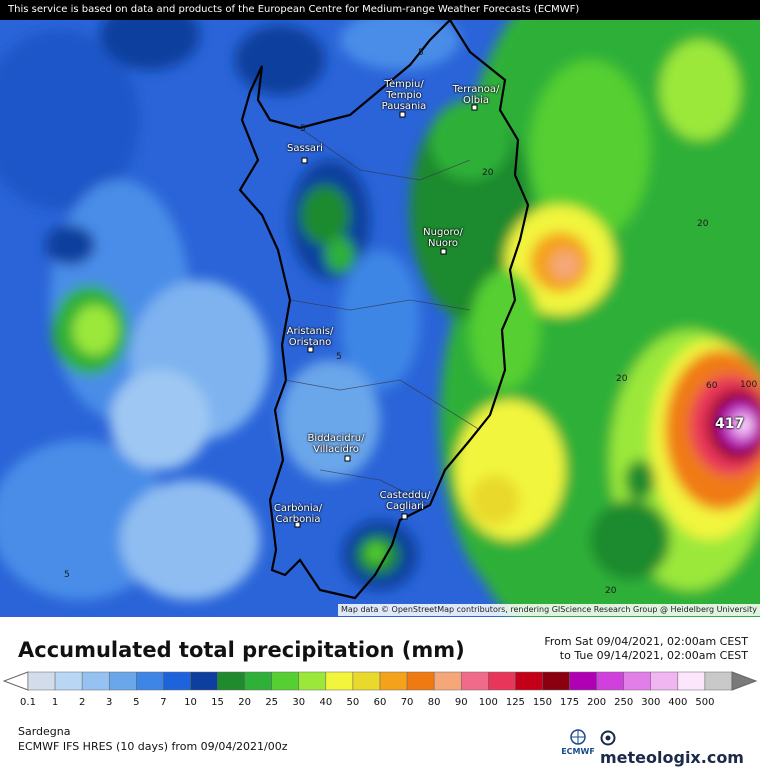 This screenshot has width=760, height=767. What do you see at coordinates (705, 702) in the screenshot?
I see `legend-value-label: 500` at bounding box center [705, 702].